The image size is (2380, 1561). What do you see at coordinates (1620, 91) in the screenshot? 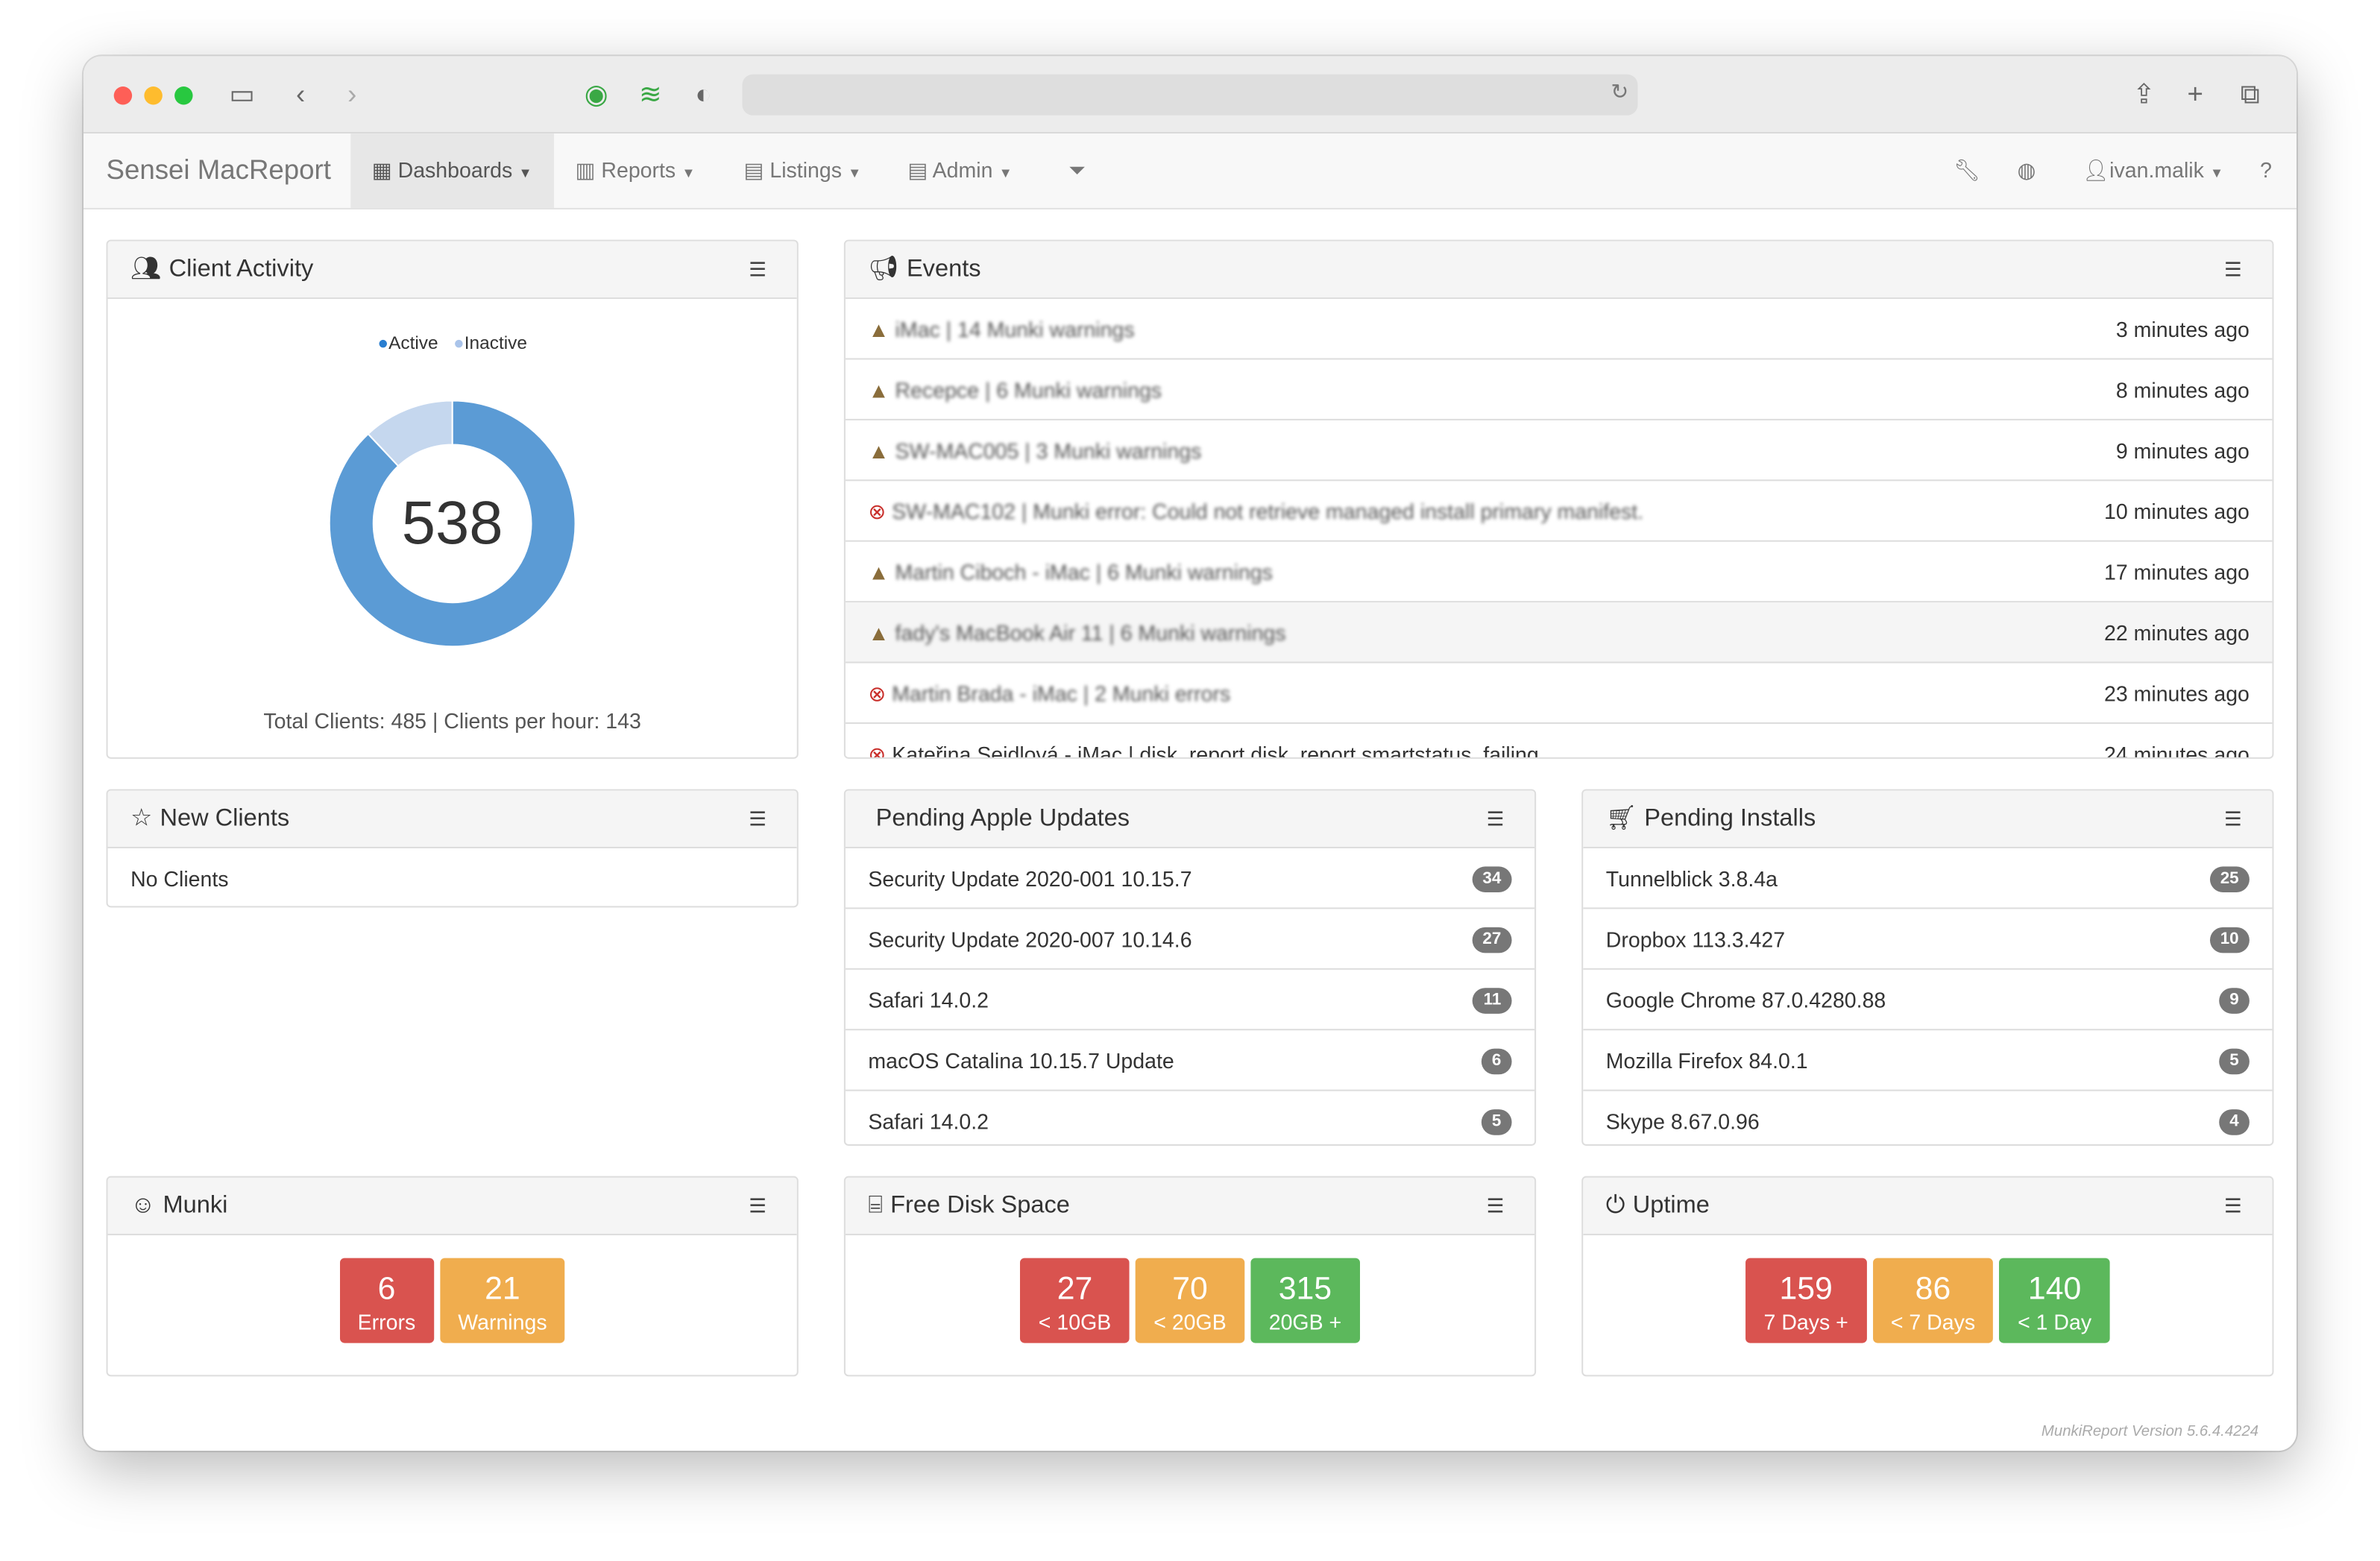
I see `reload-icon: ↻` at bounding box center [1620, 91].